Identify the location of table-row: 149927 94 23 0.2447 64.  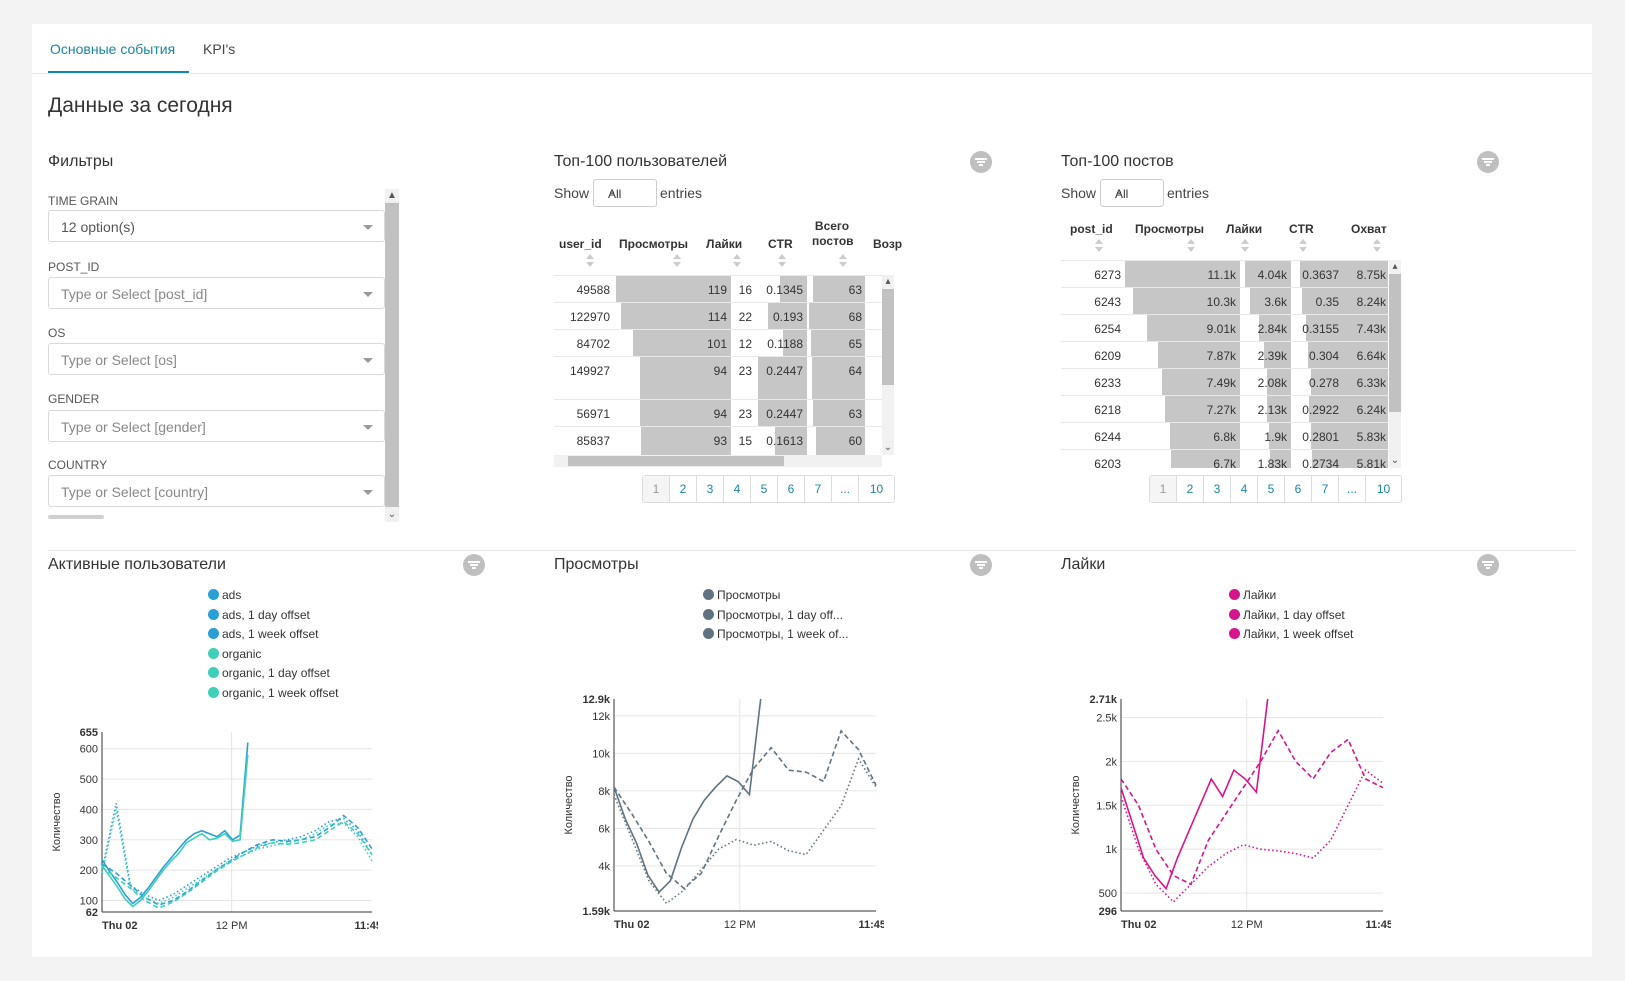
(718, 378).